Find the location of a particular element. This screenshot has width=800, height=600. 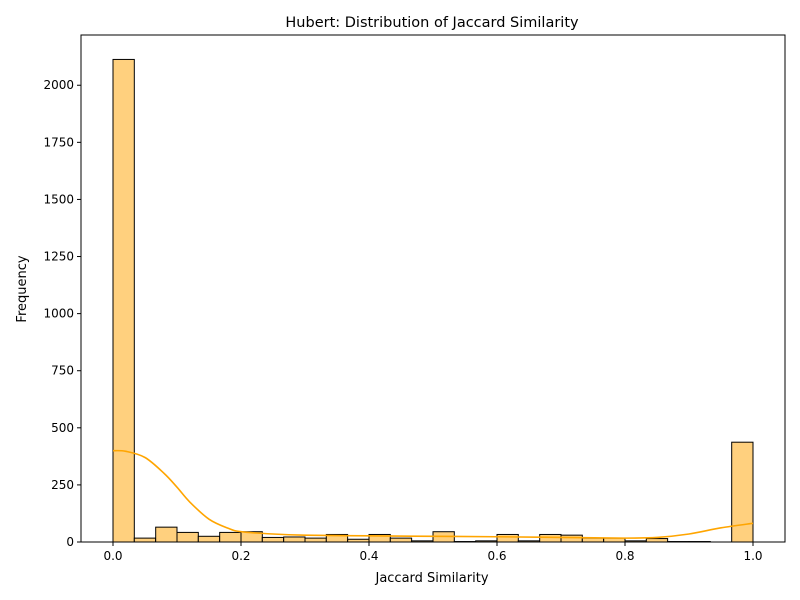

y-tick-label: 1250 is located at coordinates (58, 257).